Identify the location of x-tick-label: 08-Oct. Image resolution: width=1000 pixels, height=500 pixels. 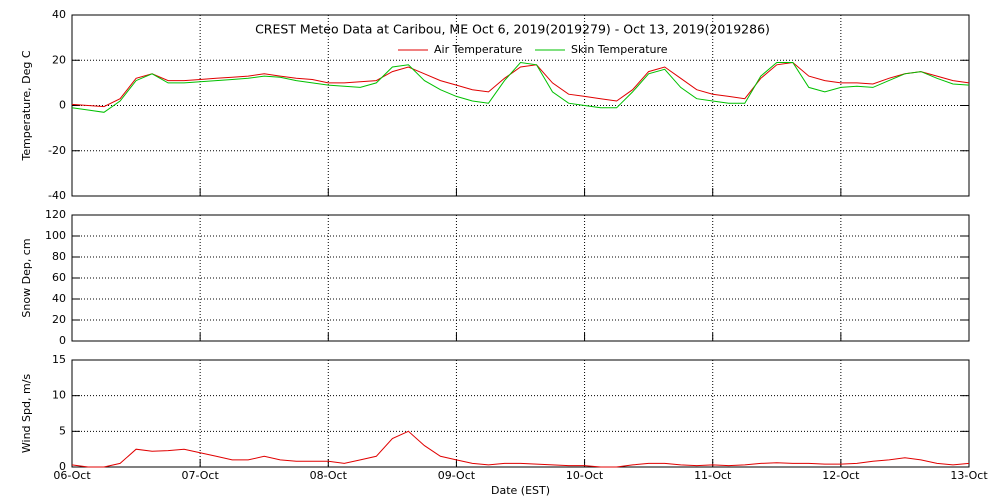
(329, 475).